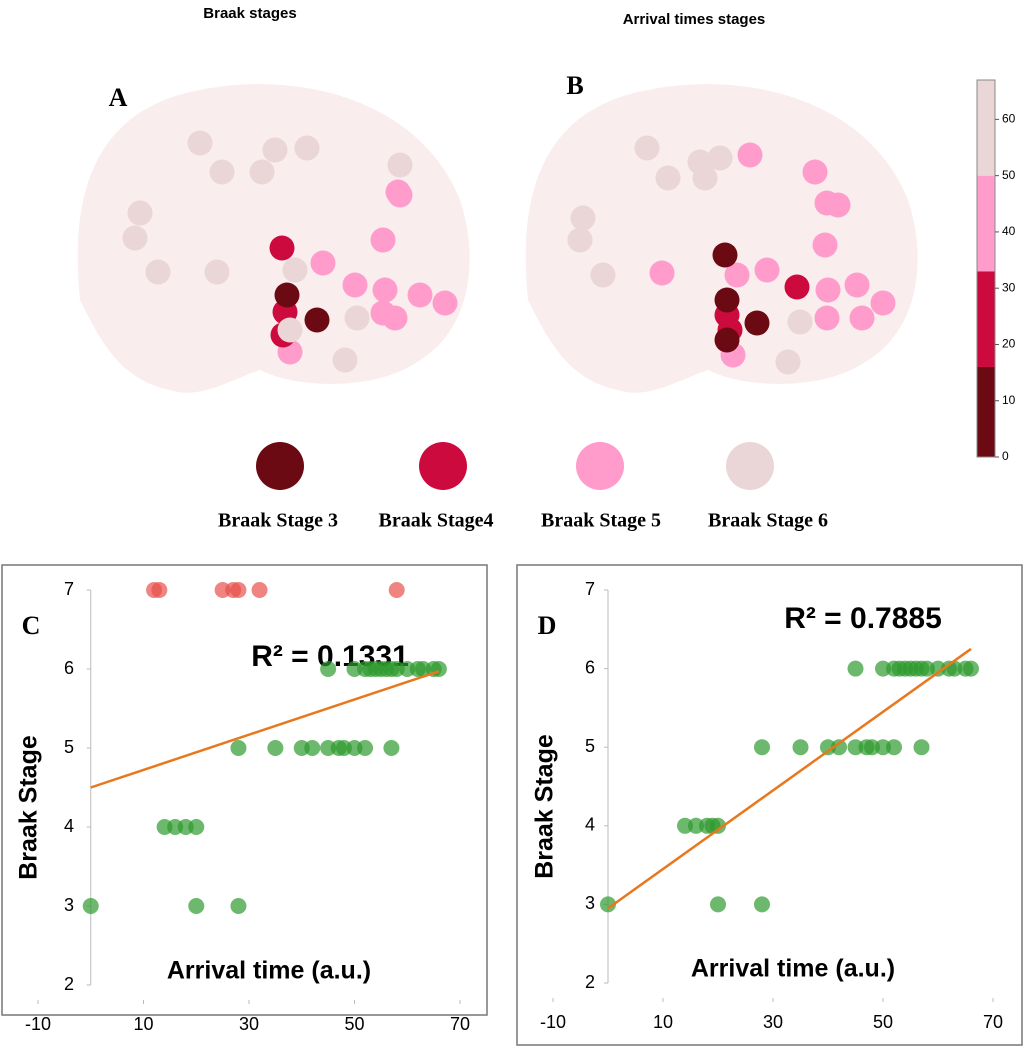 This screenshot has height=1050, width=1029. What do you see at coordinates (547, 625) in the screenshot?
I see `panel-label: D` at bounding box center [547, 625].